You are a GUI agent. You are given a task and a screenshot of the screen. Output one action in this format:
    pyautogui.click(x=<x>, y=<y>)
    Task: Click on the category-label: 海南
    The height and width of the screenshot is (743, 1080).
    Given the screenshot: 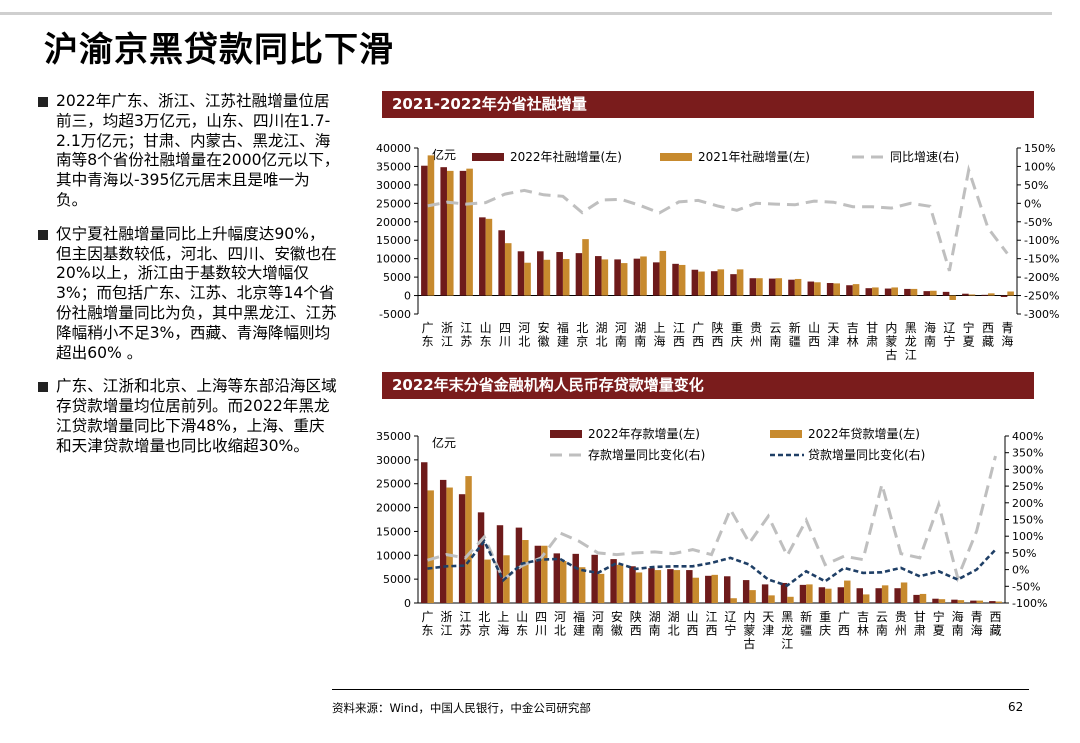 What is the action you would take?
    pyautogui.click(x=930, y=334)
    